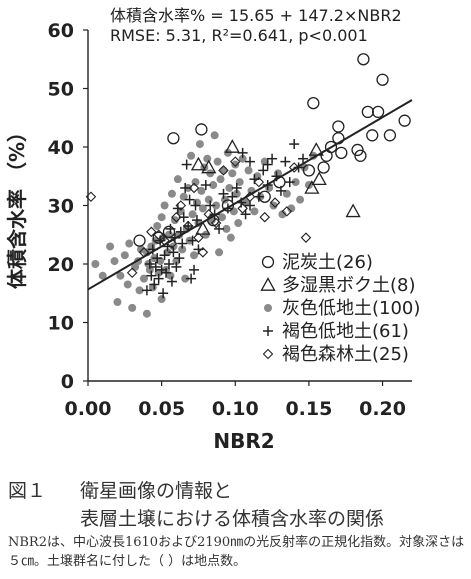 This screenshot has height=579, width=471. What do you see at coordinates (61, 265) in the screenshot?
I see `y-tick-label: 20` at bounding box center [61, 265].